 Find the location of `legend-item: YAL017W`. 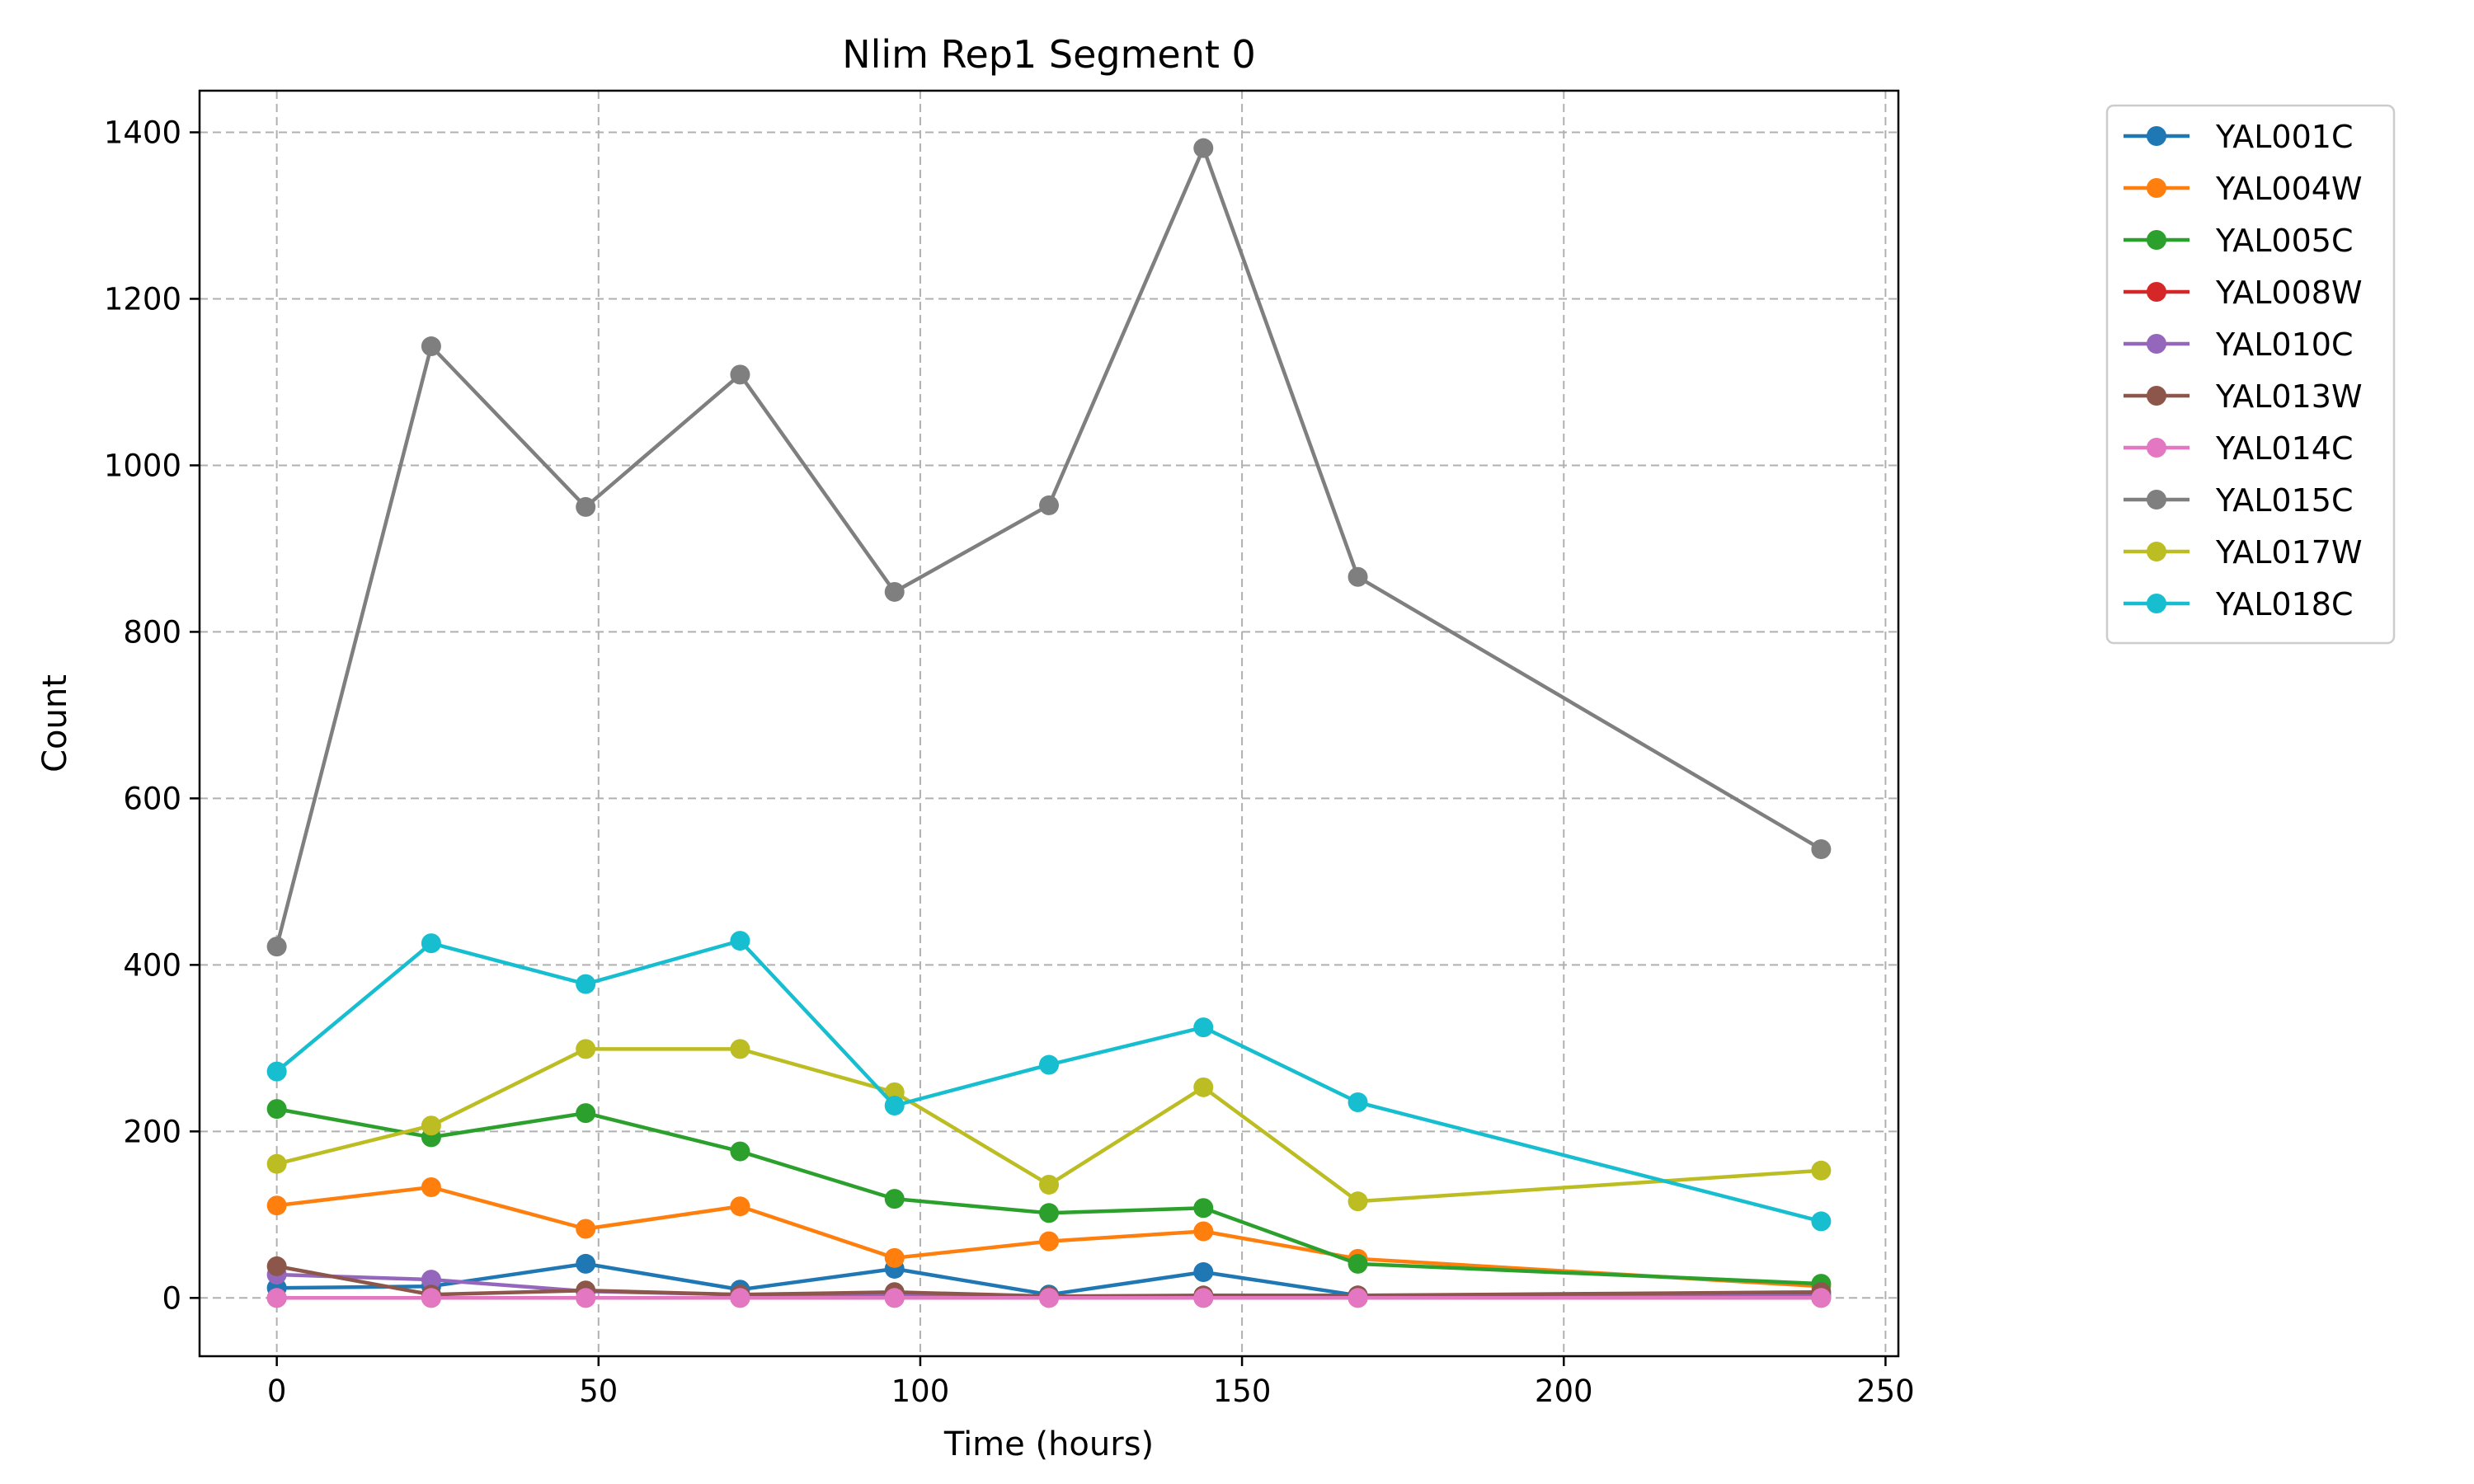

legend-item: YAL017W is located at coordinates (2243, 552).